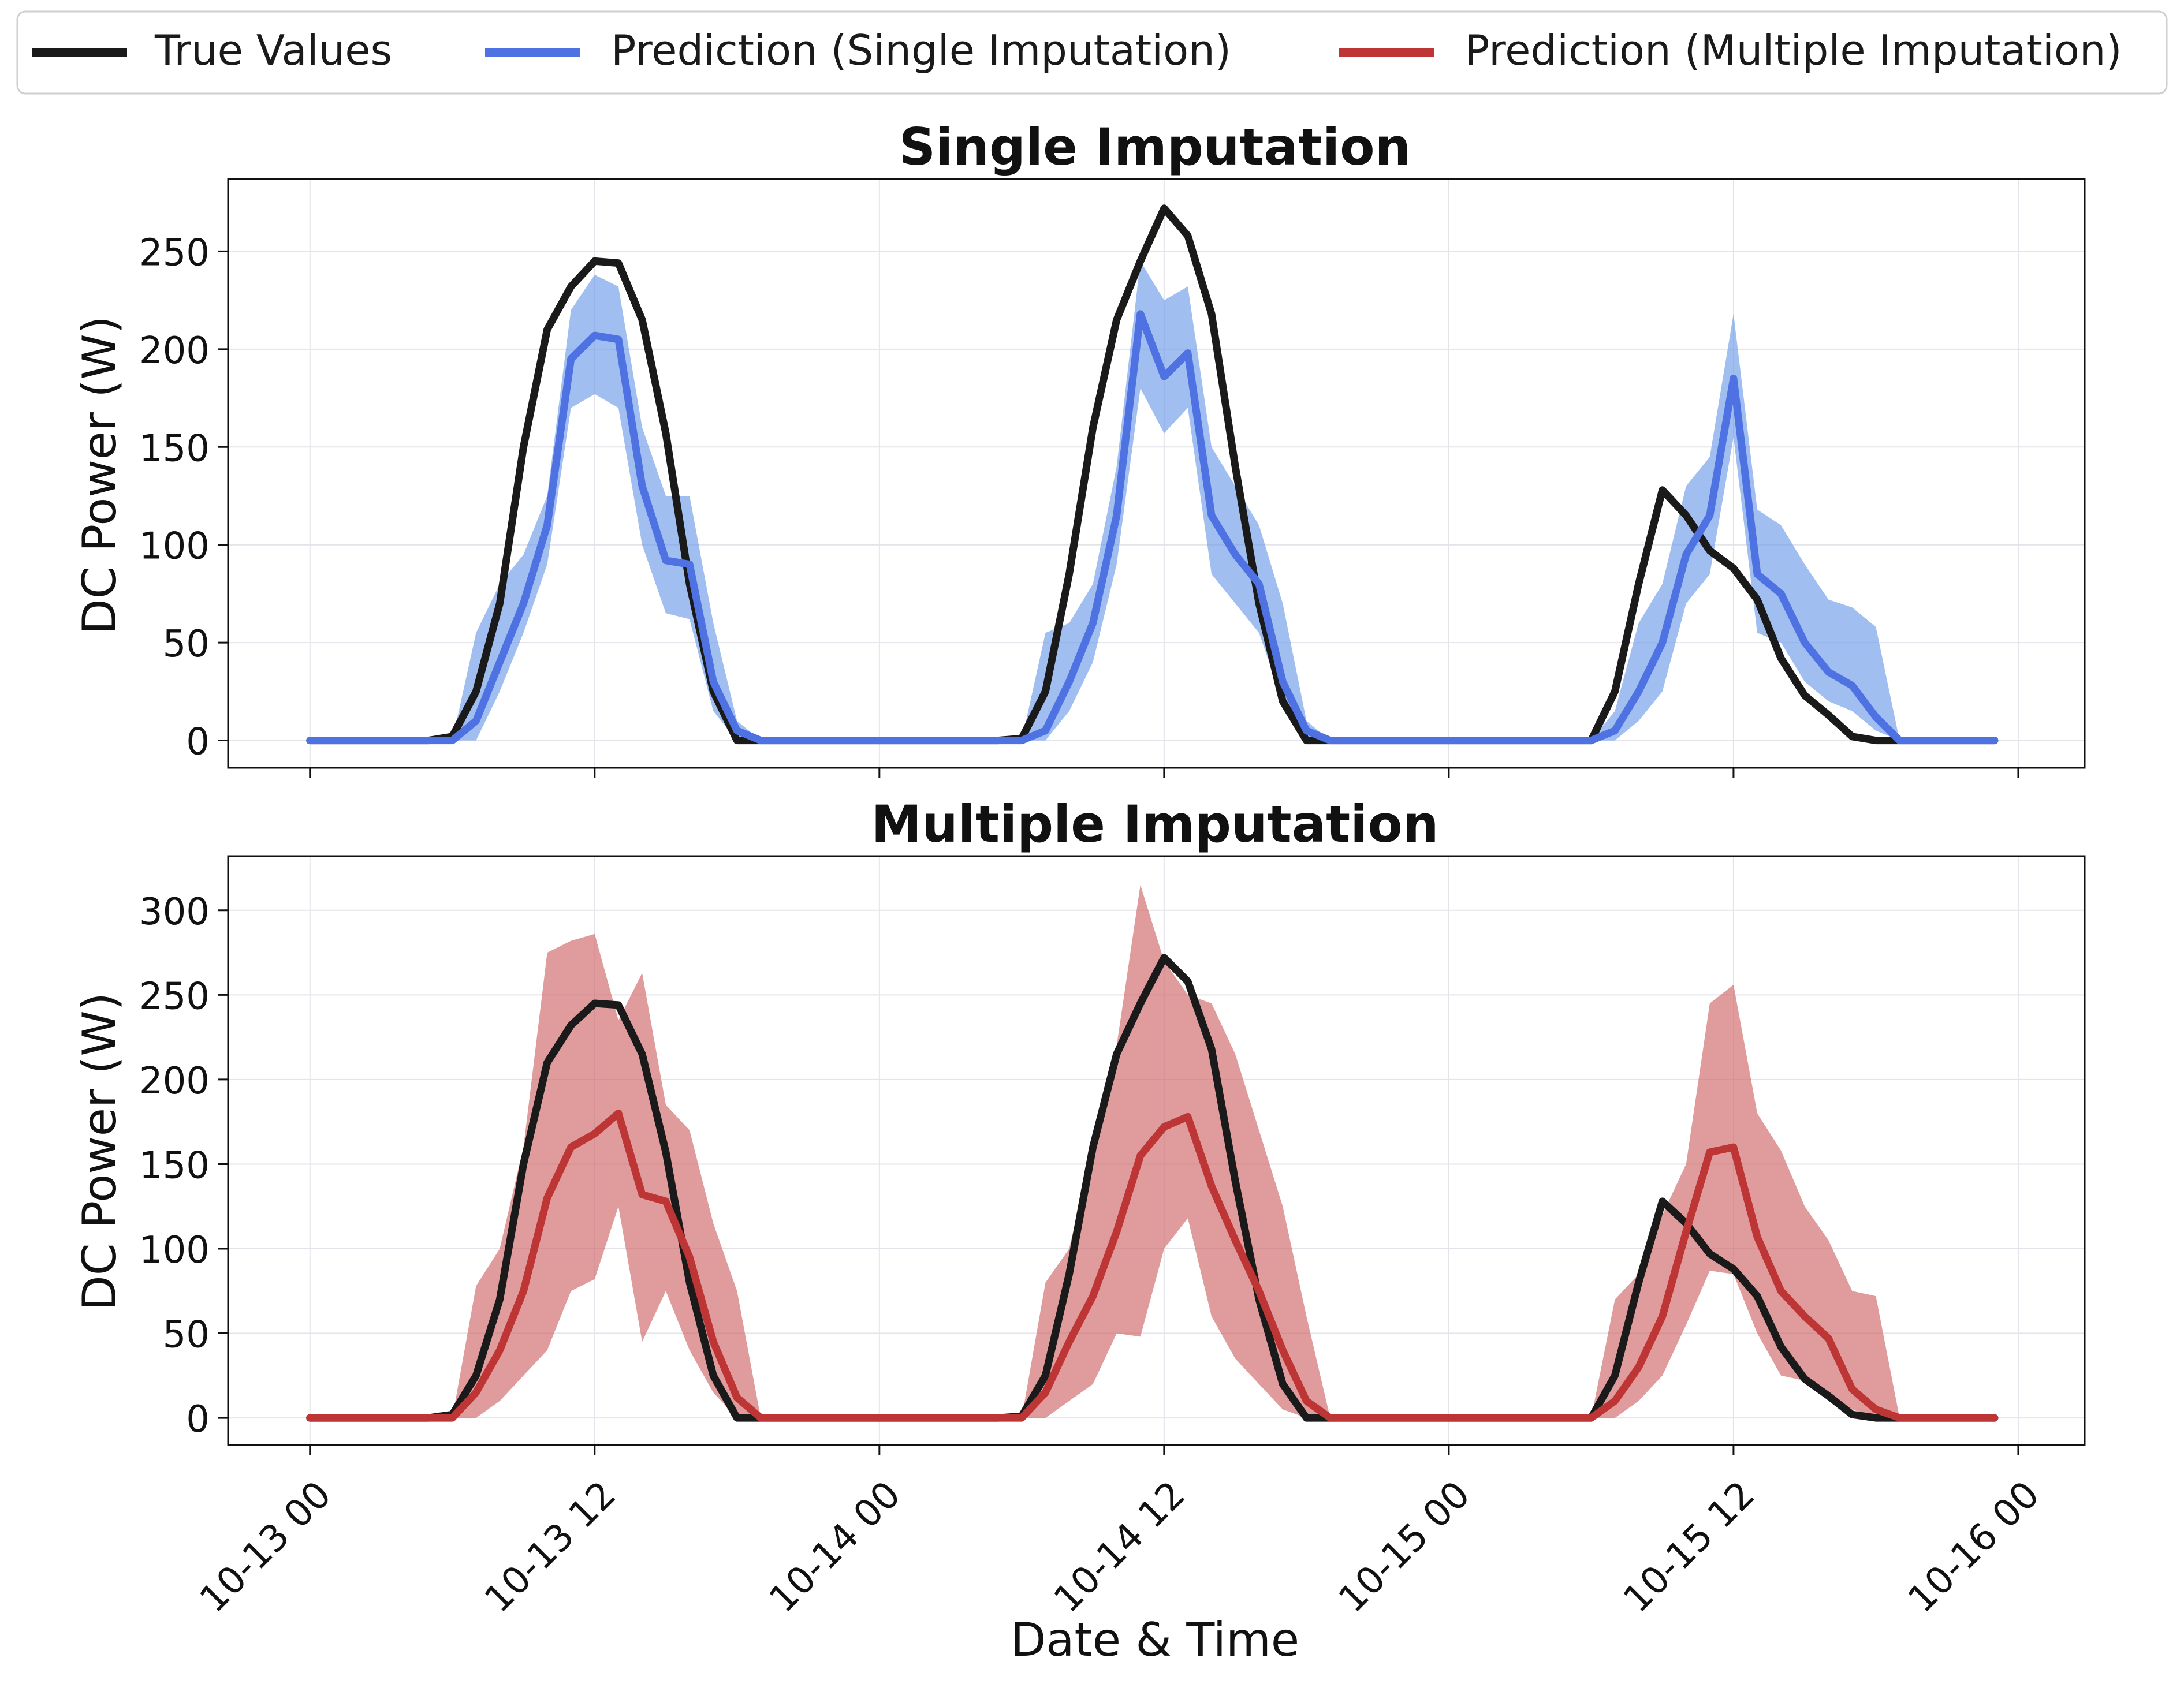 The height and width of the screenshot is (1684, 2184). I want to click on series-line-prediction-multiple, so click(1152, 1266).